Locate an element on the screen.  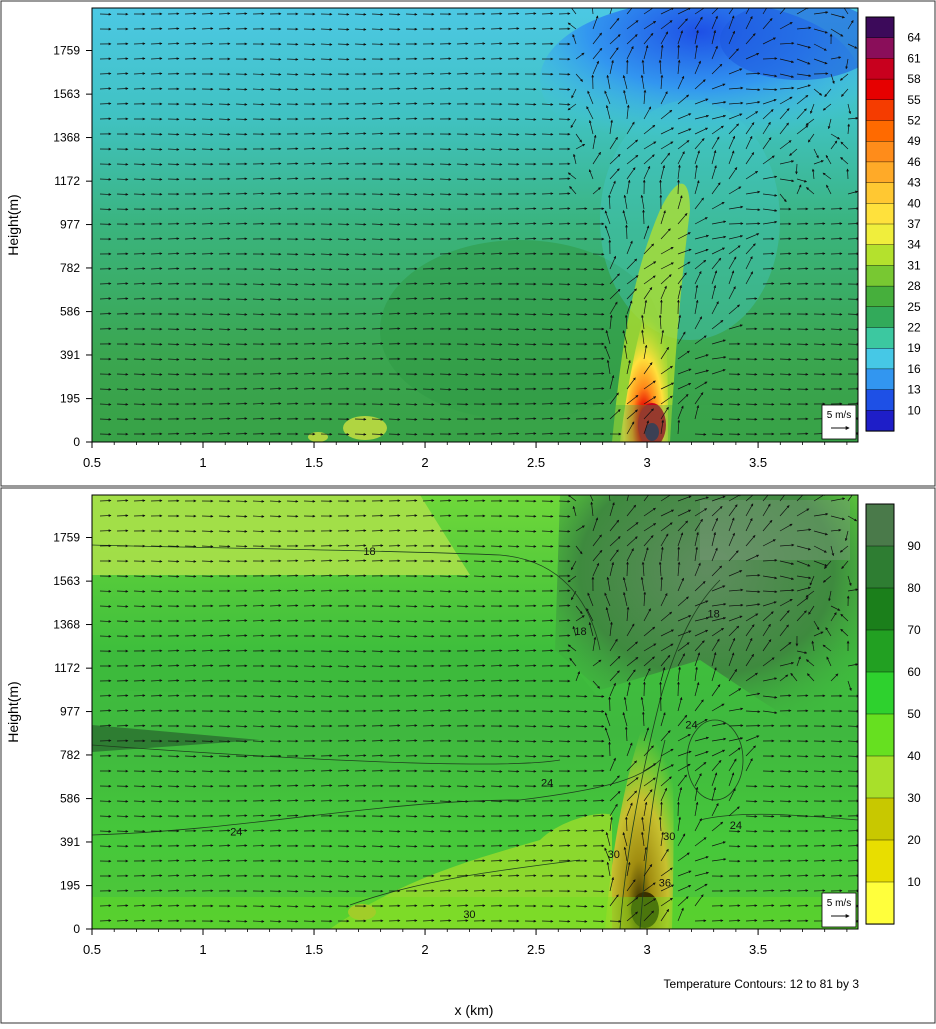
bottom-reference-vector: 5 m/s is located at coordinates (839, 910).